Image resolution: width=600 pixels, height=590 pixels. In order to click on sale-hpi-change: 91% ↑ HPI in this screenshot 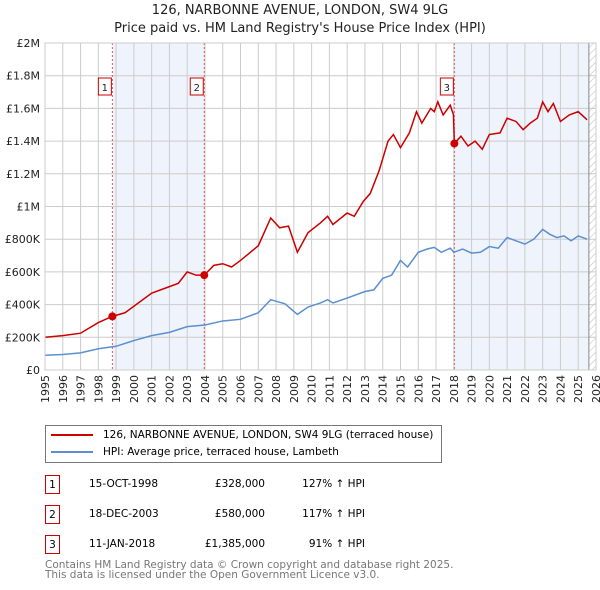, I will do `click(336, 544)`.